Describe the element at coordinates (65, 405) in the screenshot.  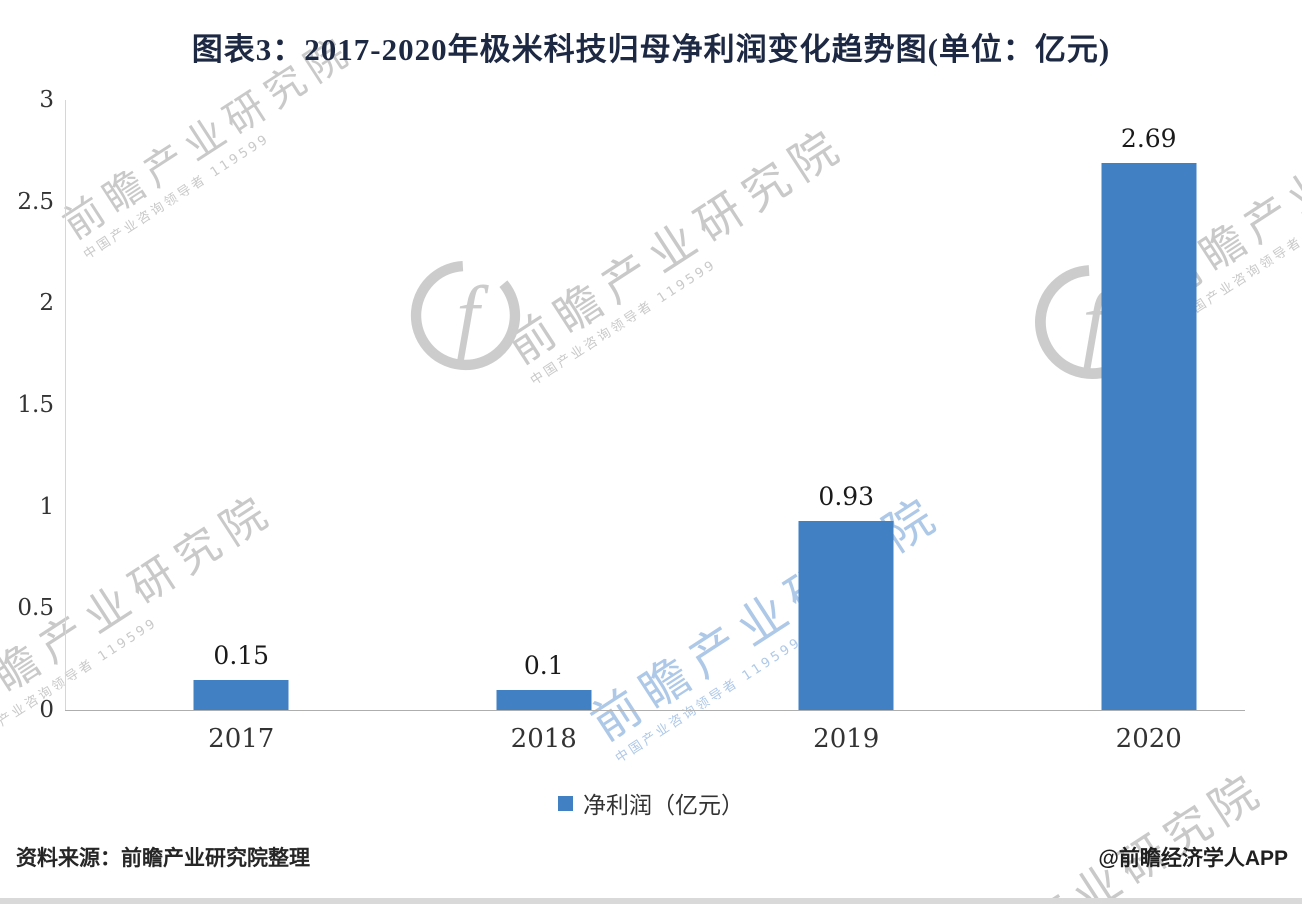
I see `y-axis-line` at that location.